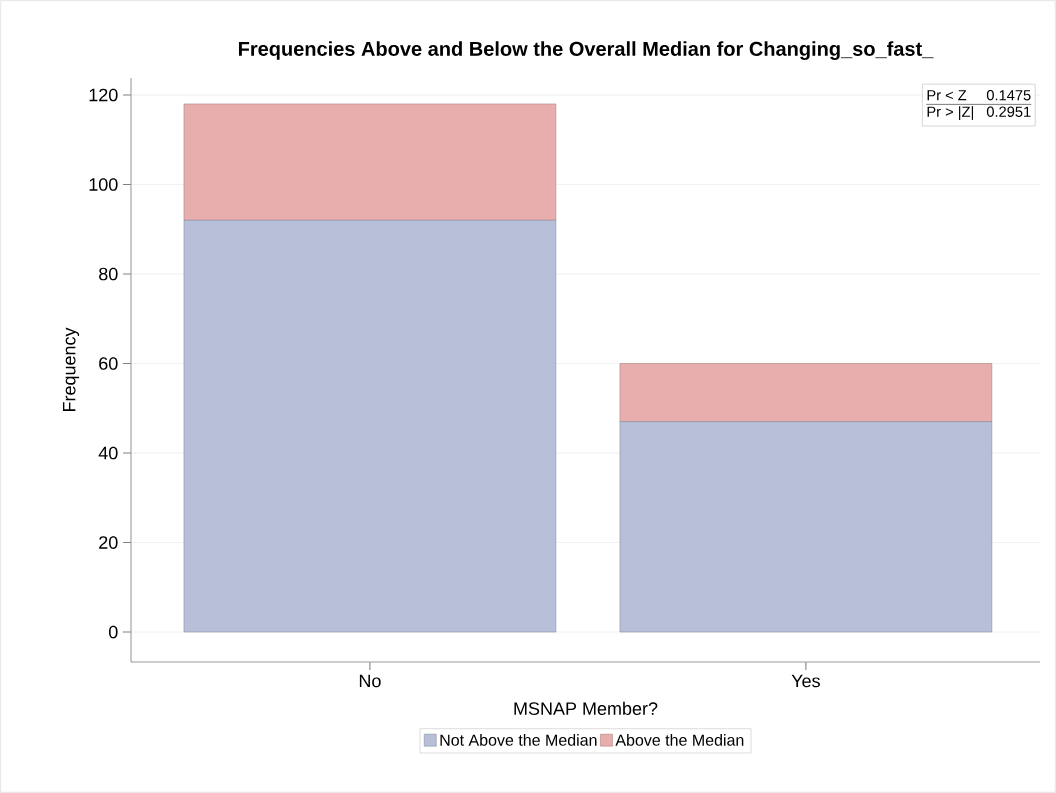 The image size is (1056, 793). I want to click on annotation: 0.2951, so click(1008, 111).